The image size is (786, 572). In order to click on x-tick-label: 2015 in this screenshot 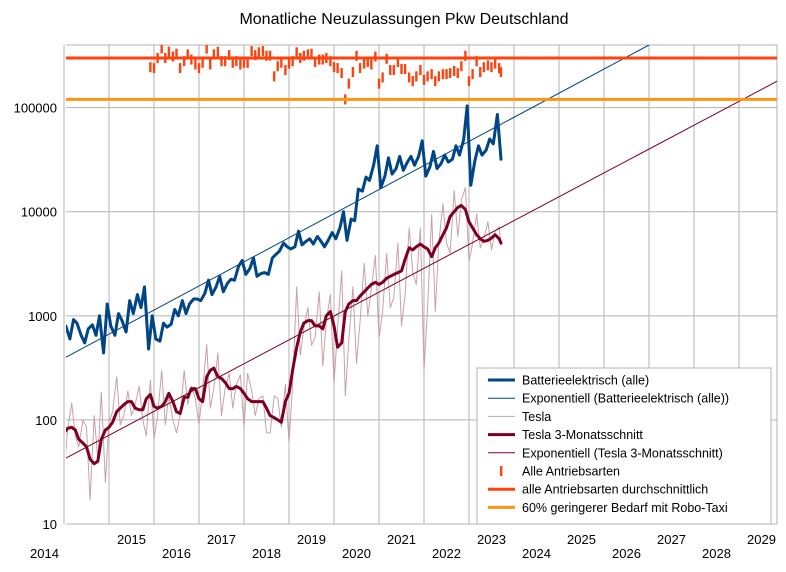, I will do `click(131, 539)`.